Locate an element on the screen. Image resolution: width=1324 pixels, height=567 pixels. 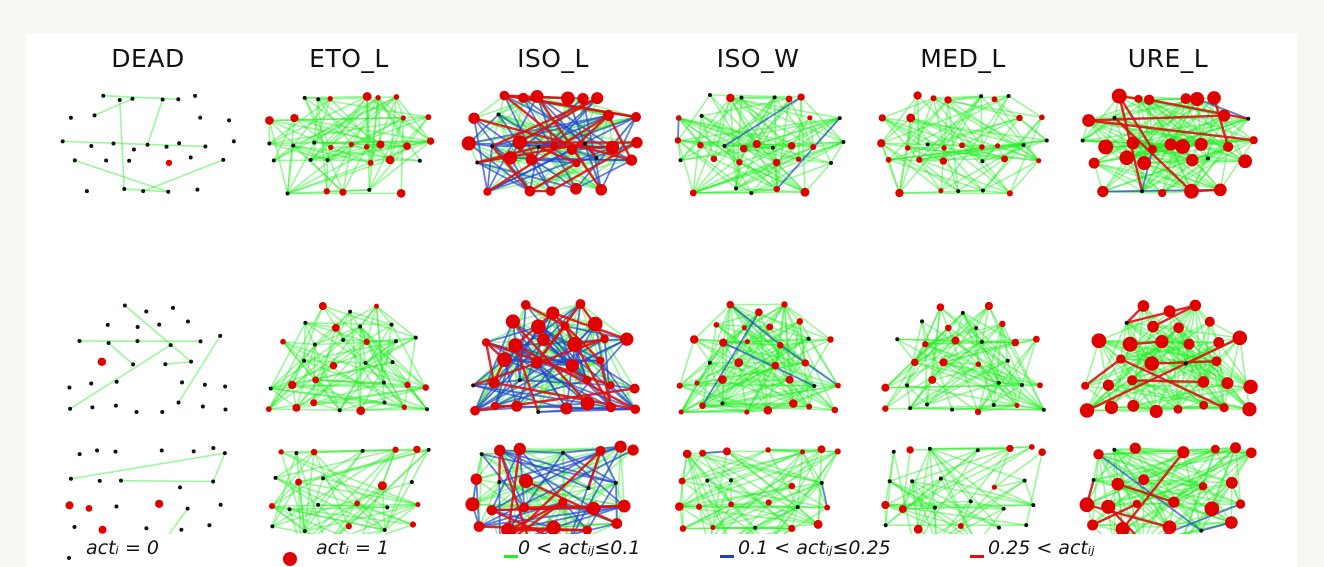
column-title-iso-w: ISO_W is located at coordinates (758, 58).